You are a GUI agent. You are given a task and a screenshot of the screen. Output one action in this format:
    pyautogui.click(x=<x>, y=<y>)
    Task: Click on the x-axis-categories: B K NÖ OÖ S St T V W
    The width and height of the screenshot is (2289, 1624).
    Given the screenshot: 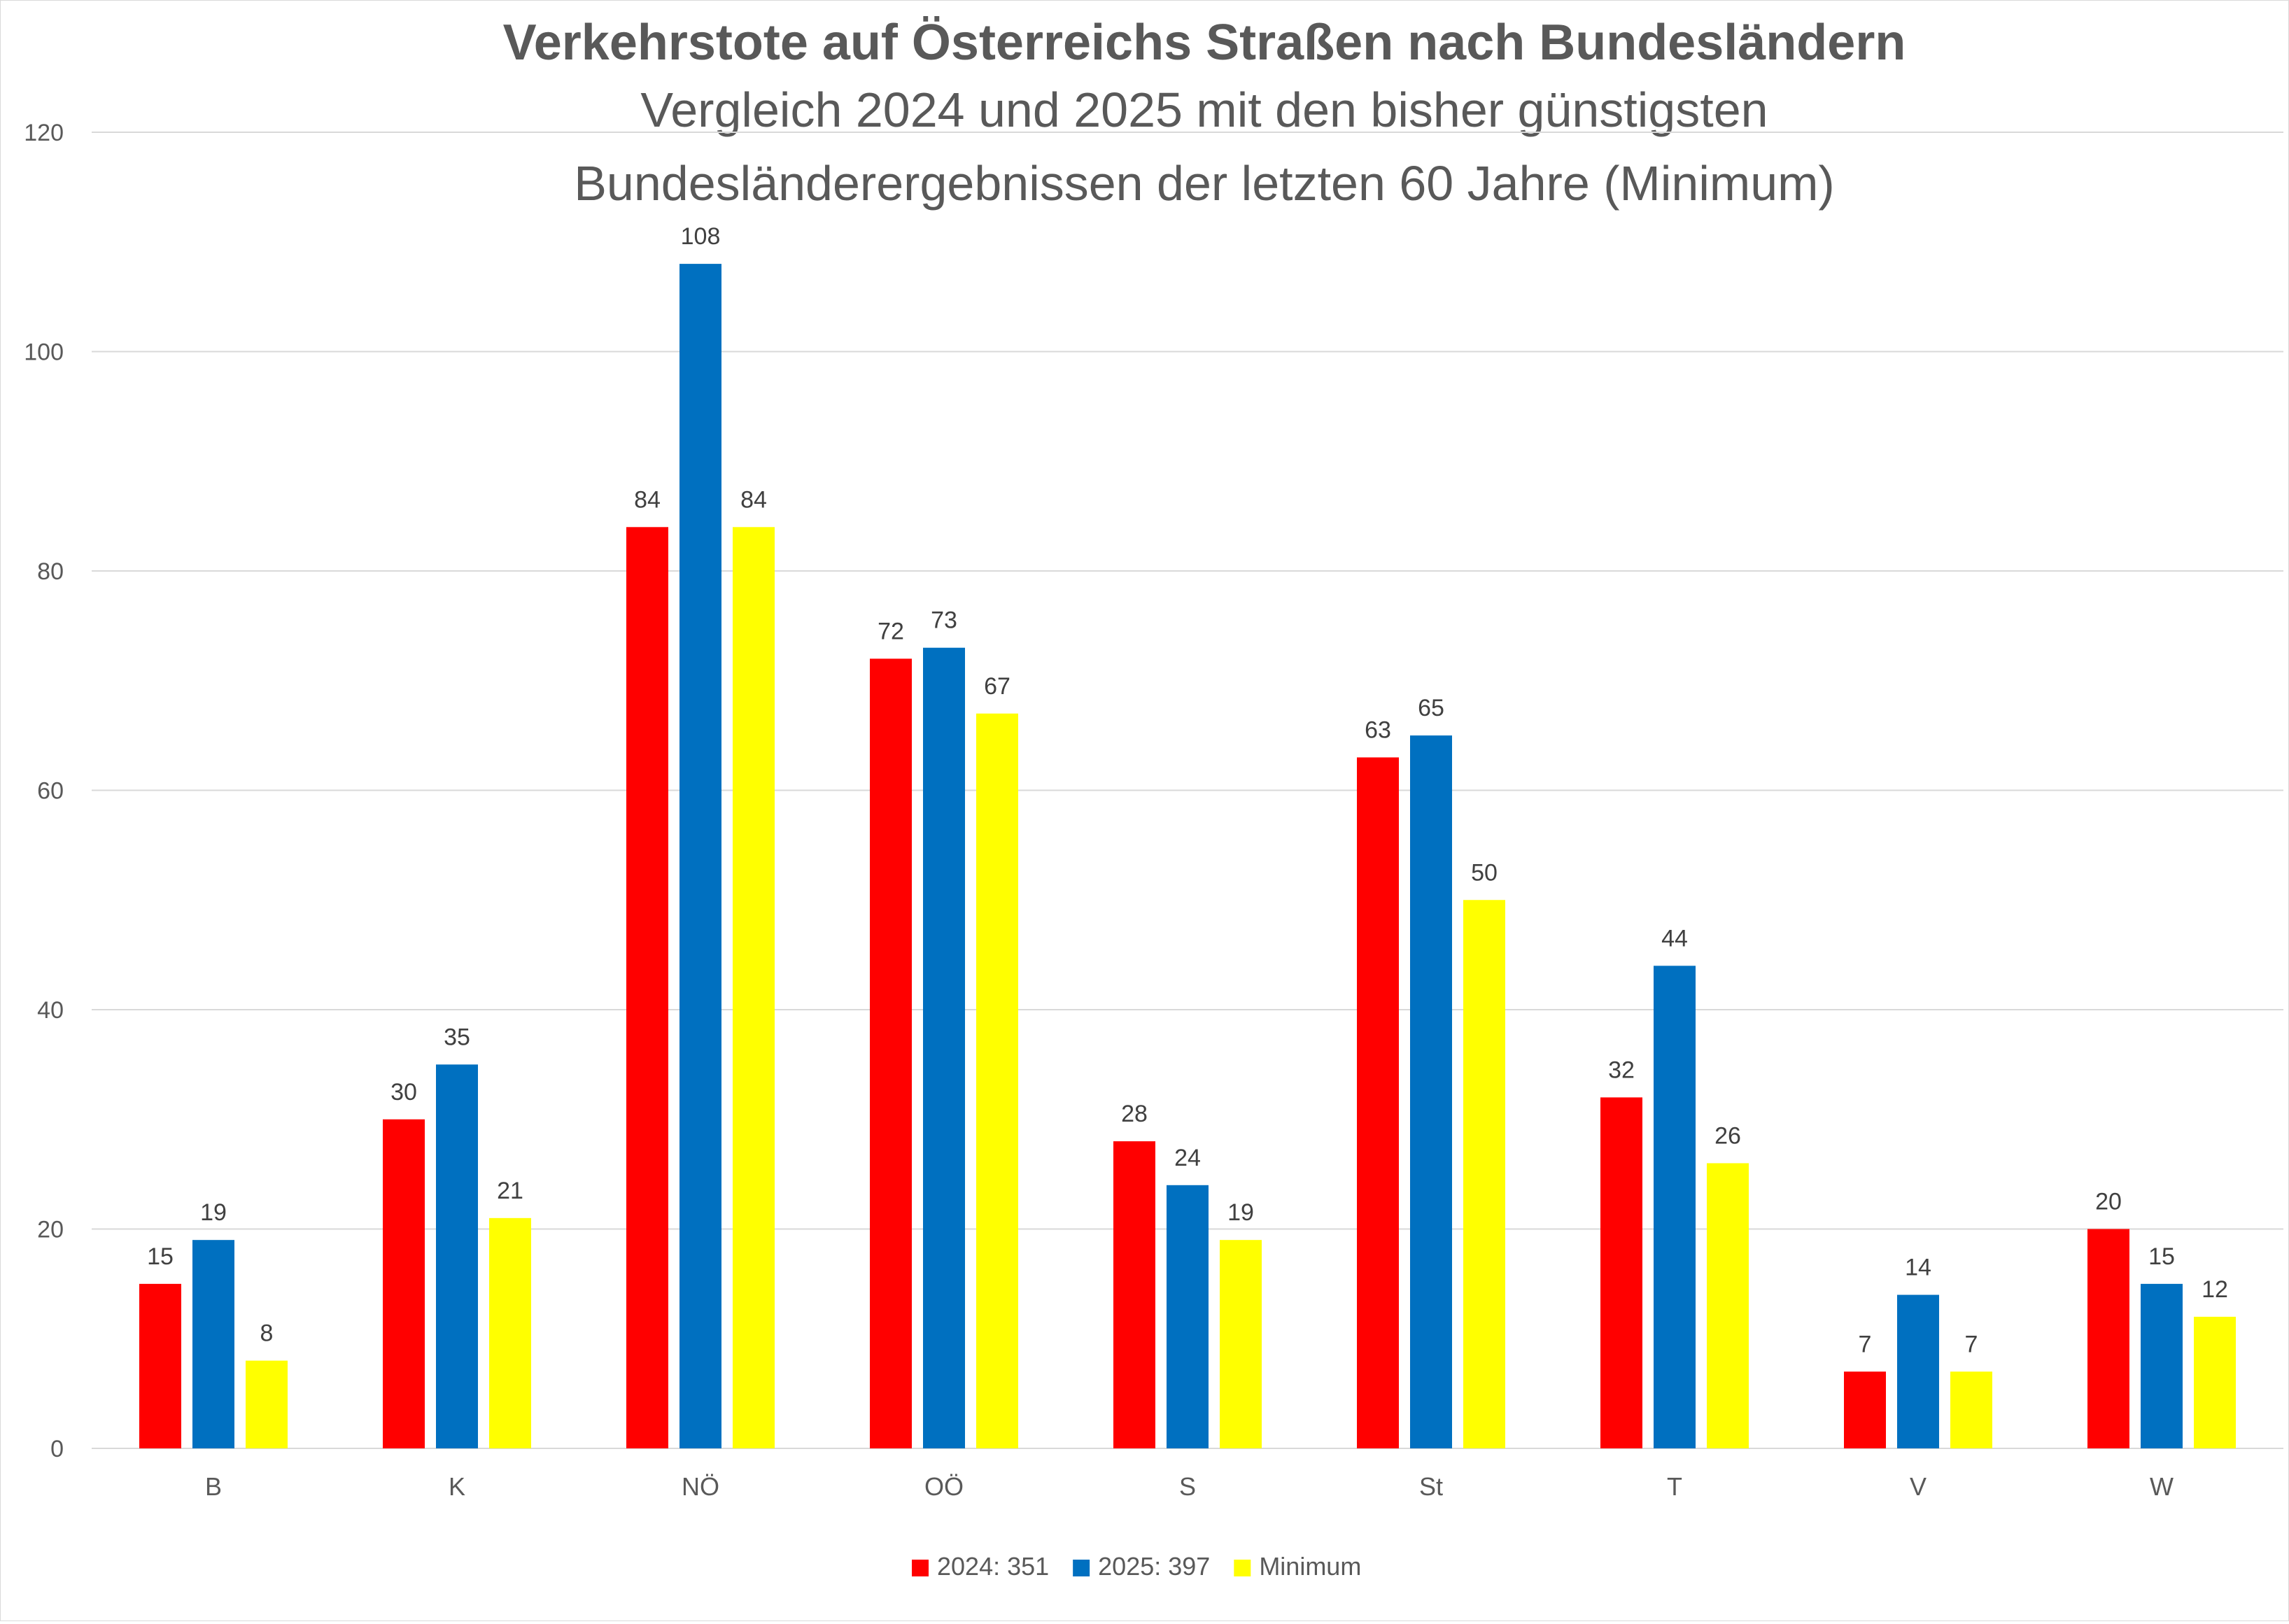 What is the action you would take?
    pyautogui.click(x=1189, y=1487)
    